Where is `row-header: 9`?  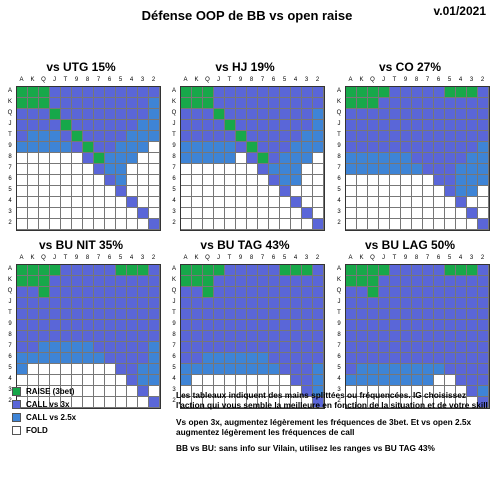 row-header: 9 is located at coordinates (339, 324).